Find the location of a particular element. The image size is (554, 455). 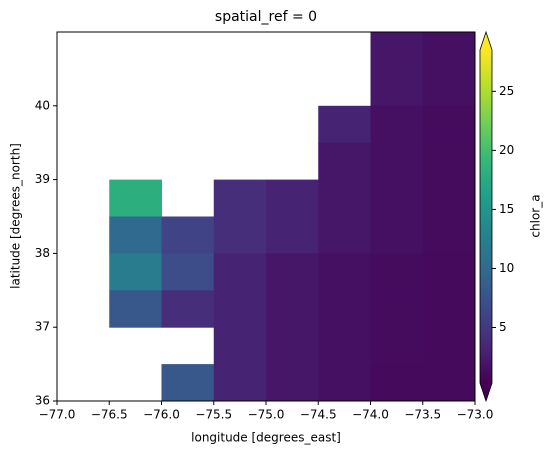

x-tick-label: −76.0 is located at coordinates (161, 415).